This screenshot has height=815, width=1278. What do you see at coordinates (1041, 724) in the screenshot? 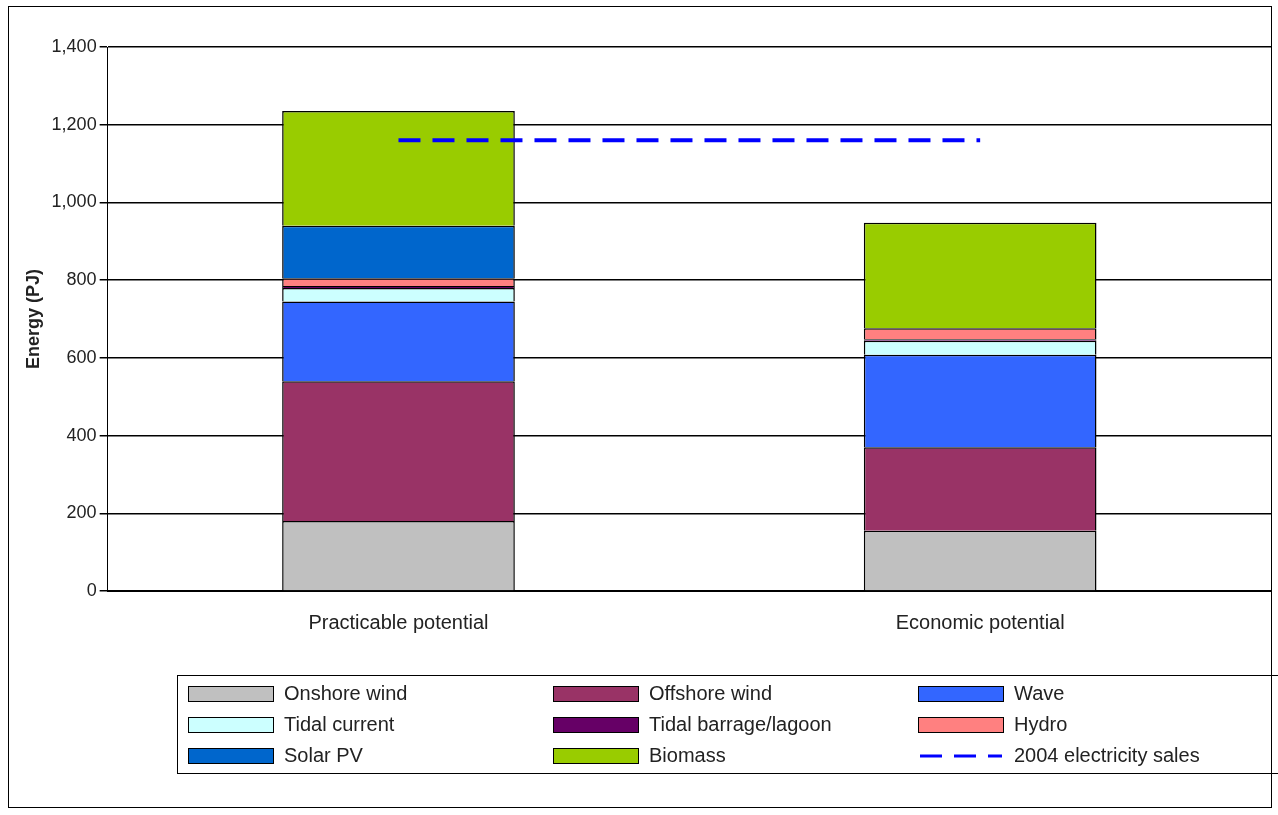
I see `legend-label: Hydro` at bounding box center [1041, 724].